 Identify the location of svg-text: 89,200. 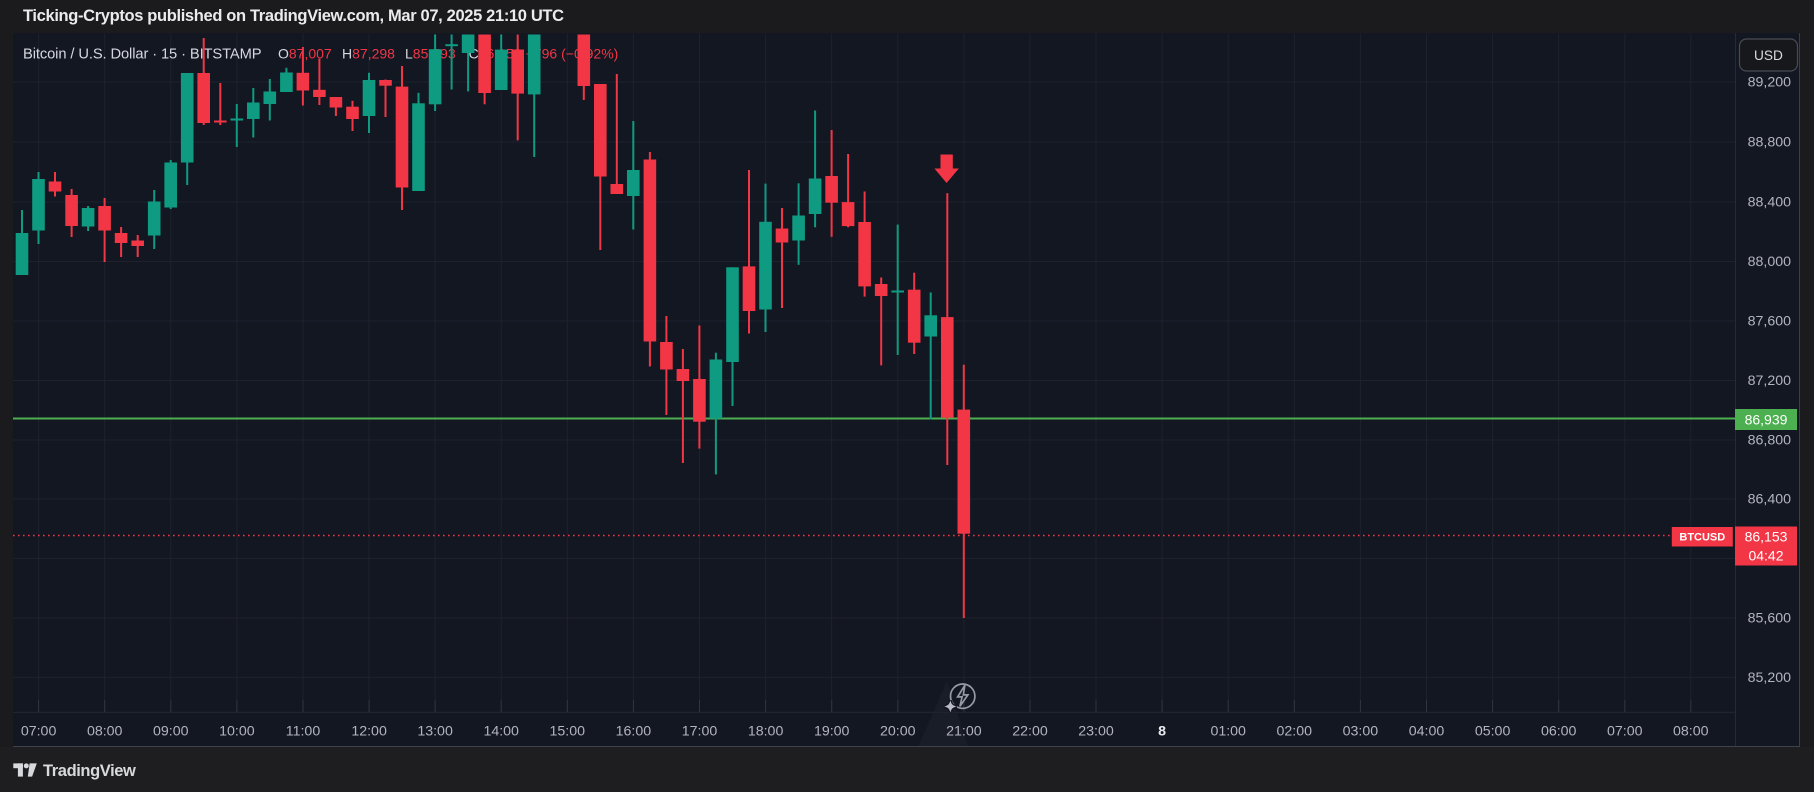
(1770, 83).